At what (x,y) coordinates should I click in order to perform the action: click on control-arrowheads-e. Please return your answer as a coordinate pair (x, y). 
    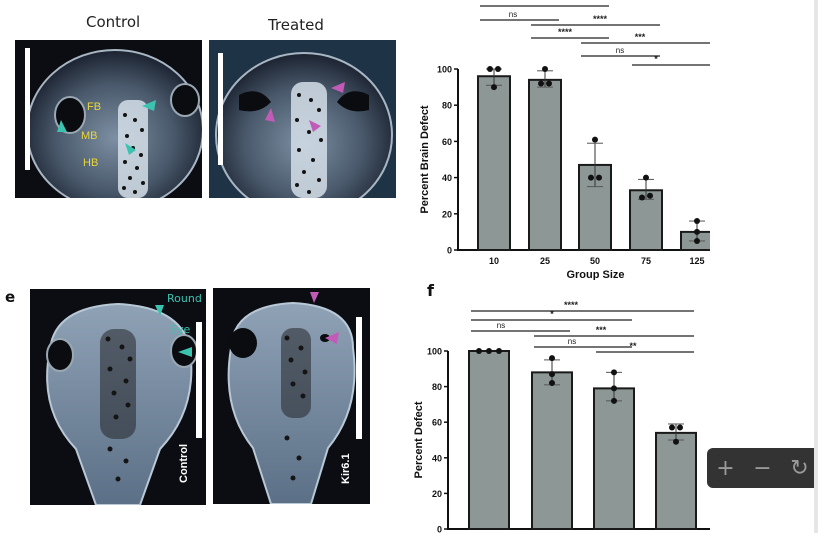
    Looking at the image, I should click on (173, 331).